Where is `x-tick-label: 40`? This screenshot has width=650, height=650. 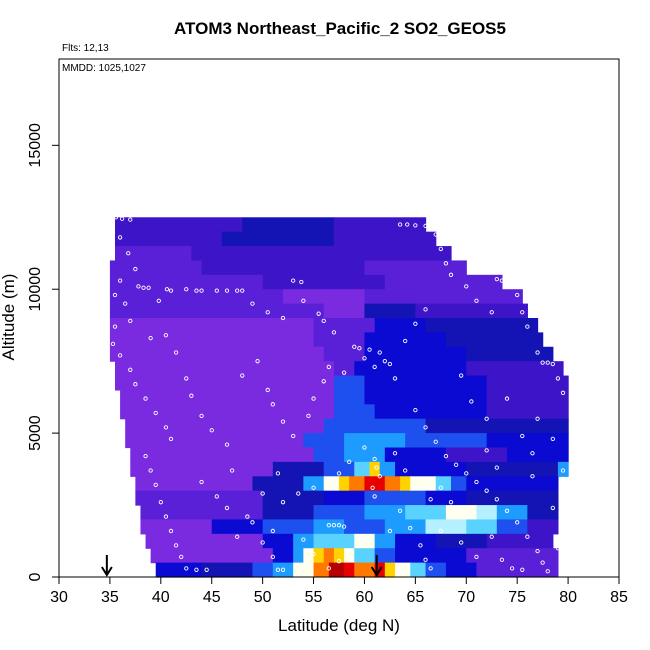 x-tick-label: 40 is located at coordinates (161, 597).